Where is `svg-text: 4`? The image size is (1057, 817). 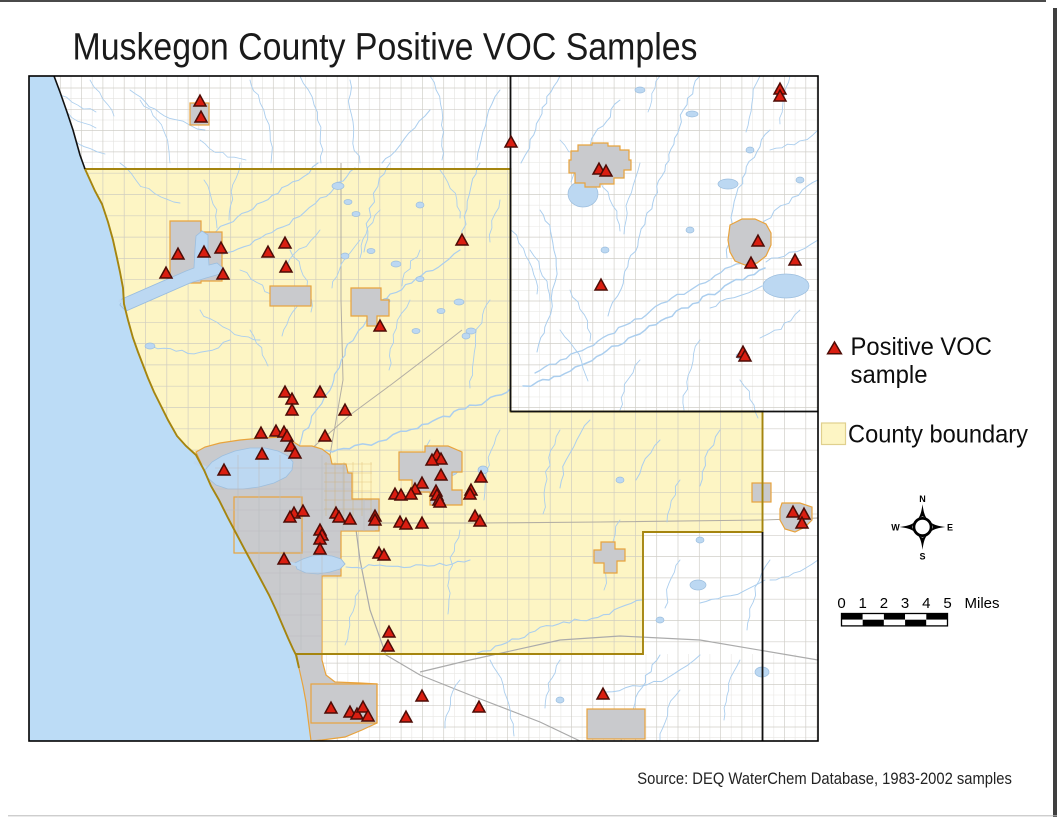
svg-text: 4 is located at coordinates (926, 603).